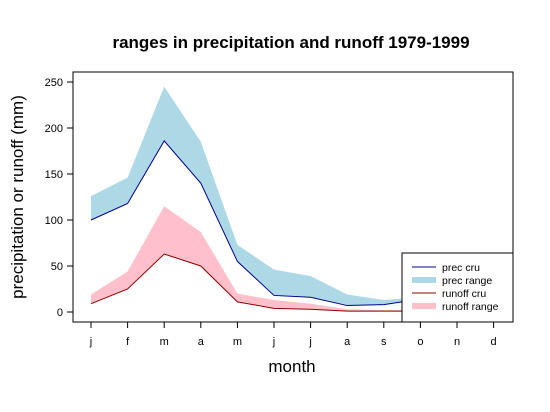 This screenshot has height=412, width=550. What do you see at coordinates (467, 281) in the screenshot?
I see `legend-label: prec range` at bounding box center [467, 281].